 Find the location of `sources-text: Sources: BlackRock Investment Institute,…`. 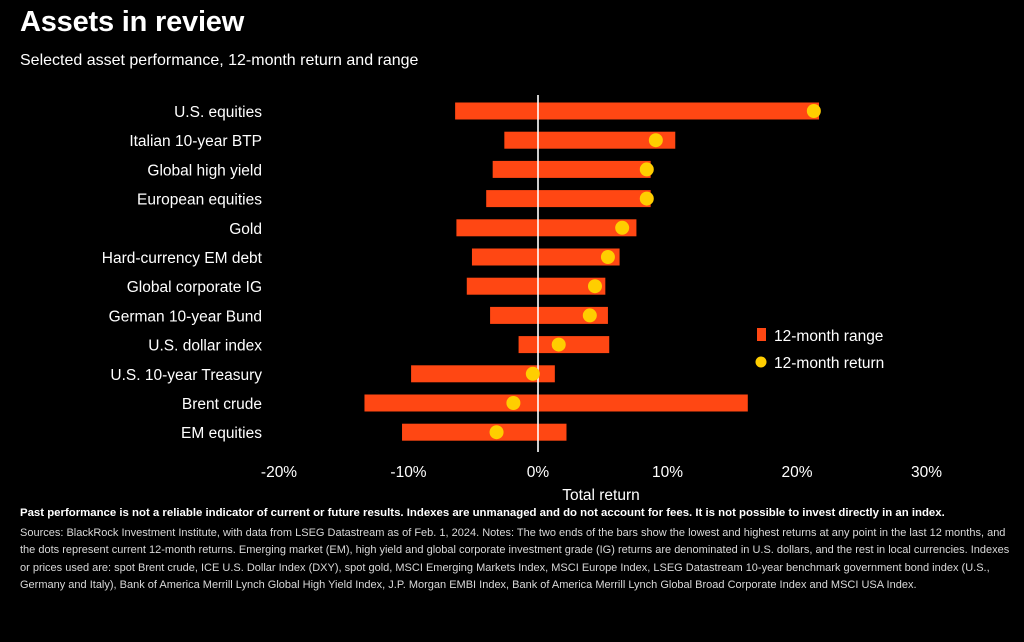

sources-text: Sources: BlackRock Investment Institute,… is located at coordinates (515, 559).